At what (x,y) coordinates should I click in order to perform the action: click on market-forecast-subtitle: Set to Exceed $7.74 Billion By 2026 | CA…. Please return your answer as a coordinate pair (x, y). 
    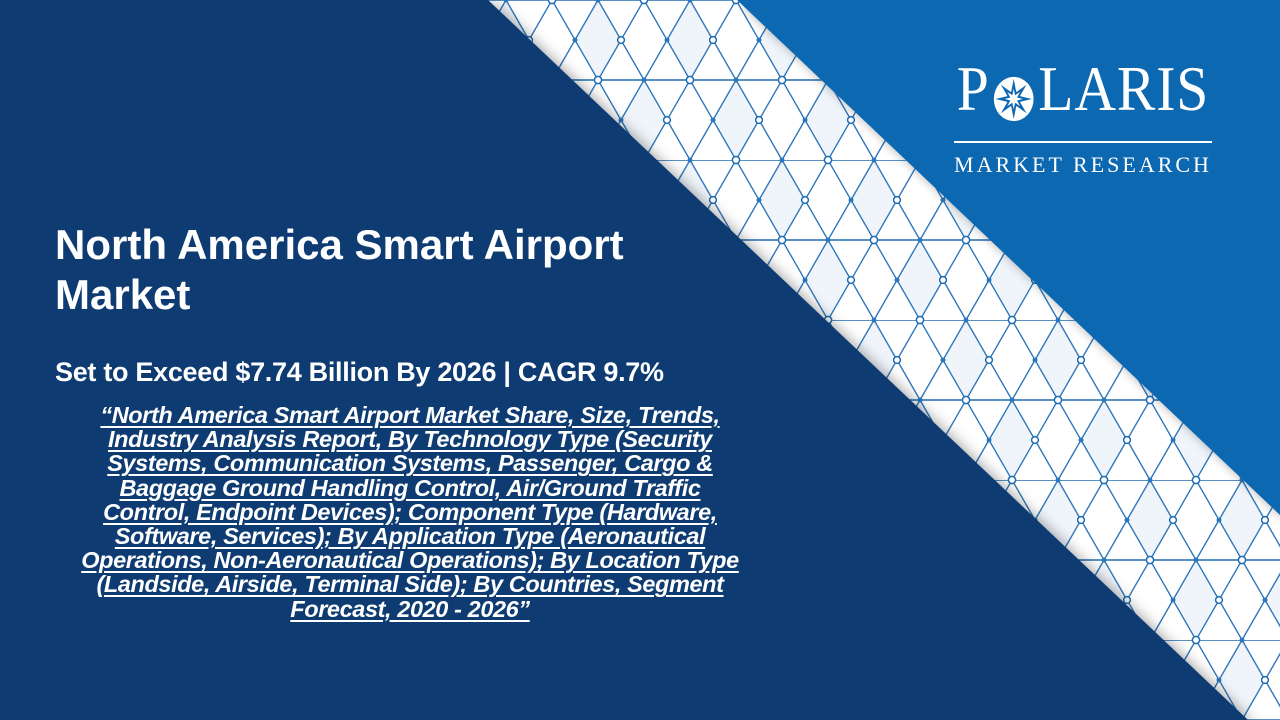
    Looking at the image, I should click on (359, 372).